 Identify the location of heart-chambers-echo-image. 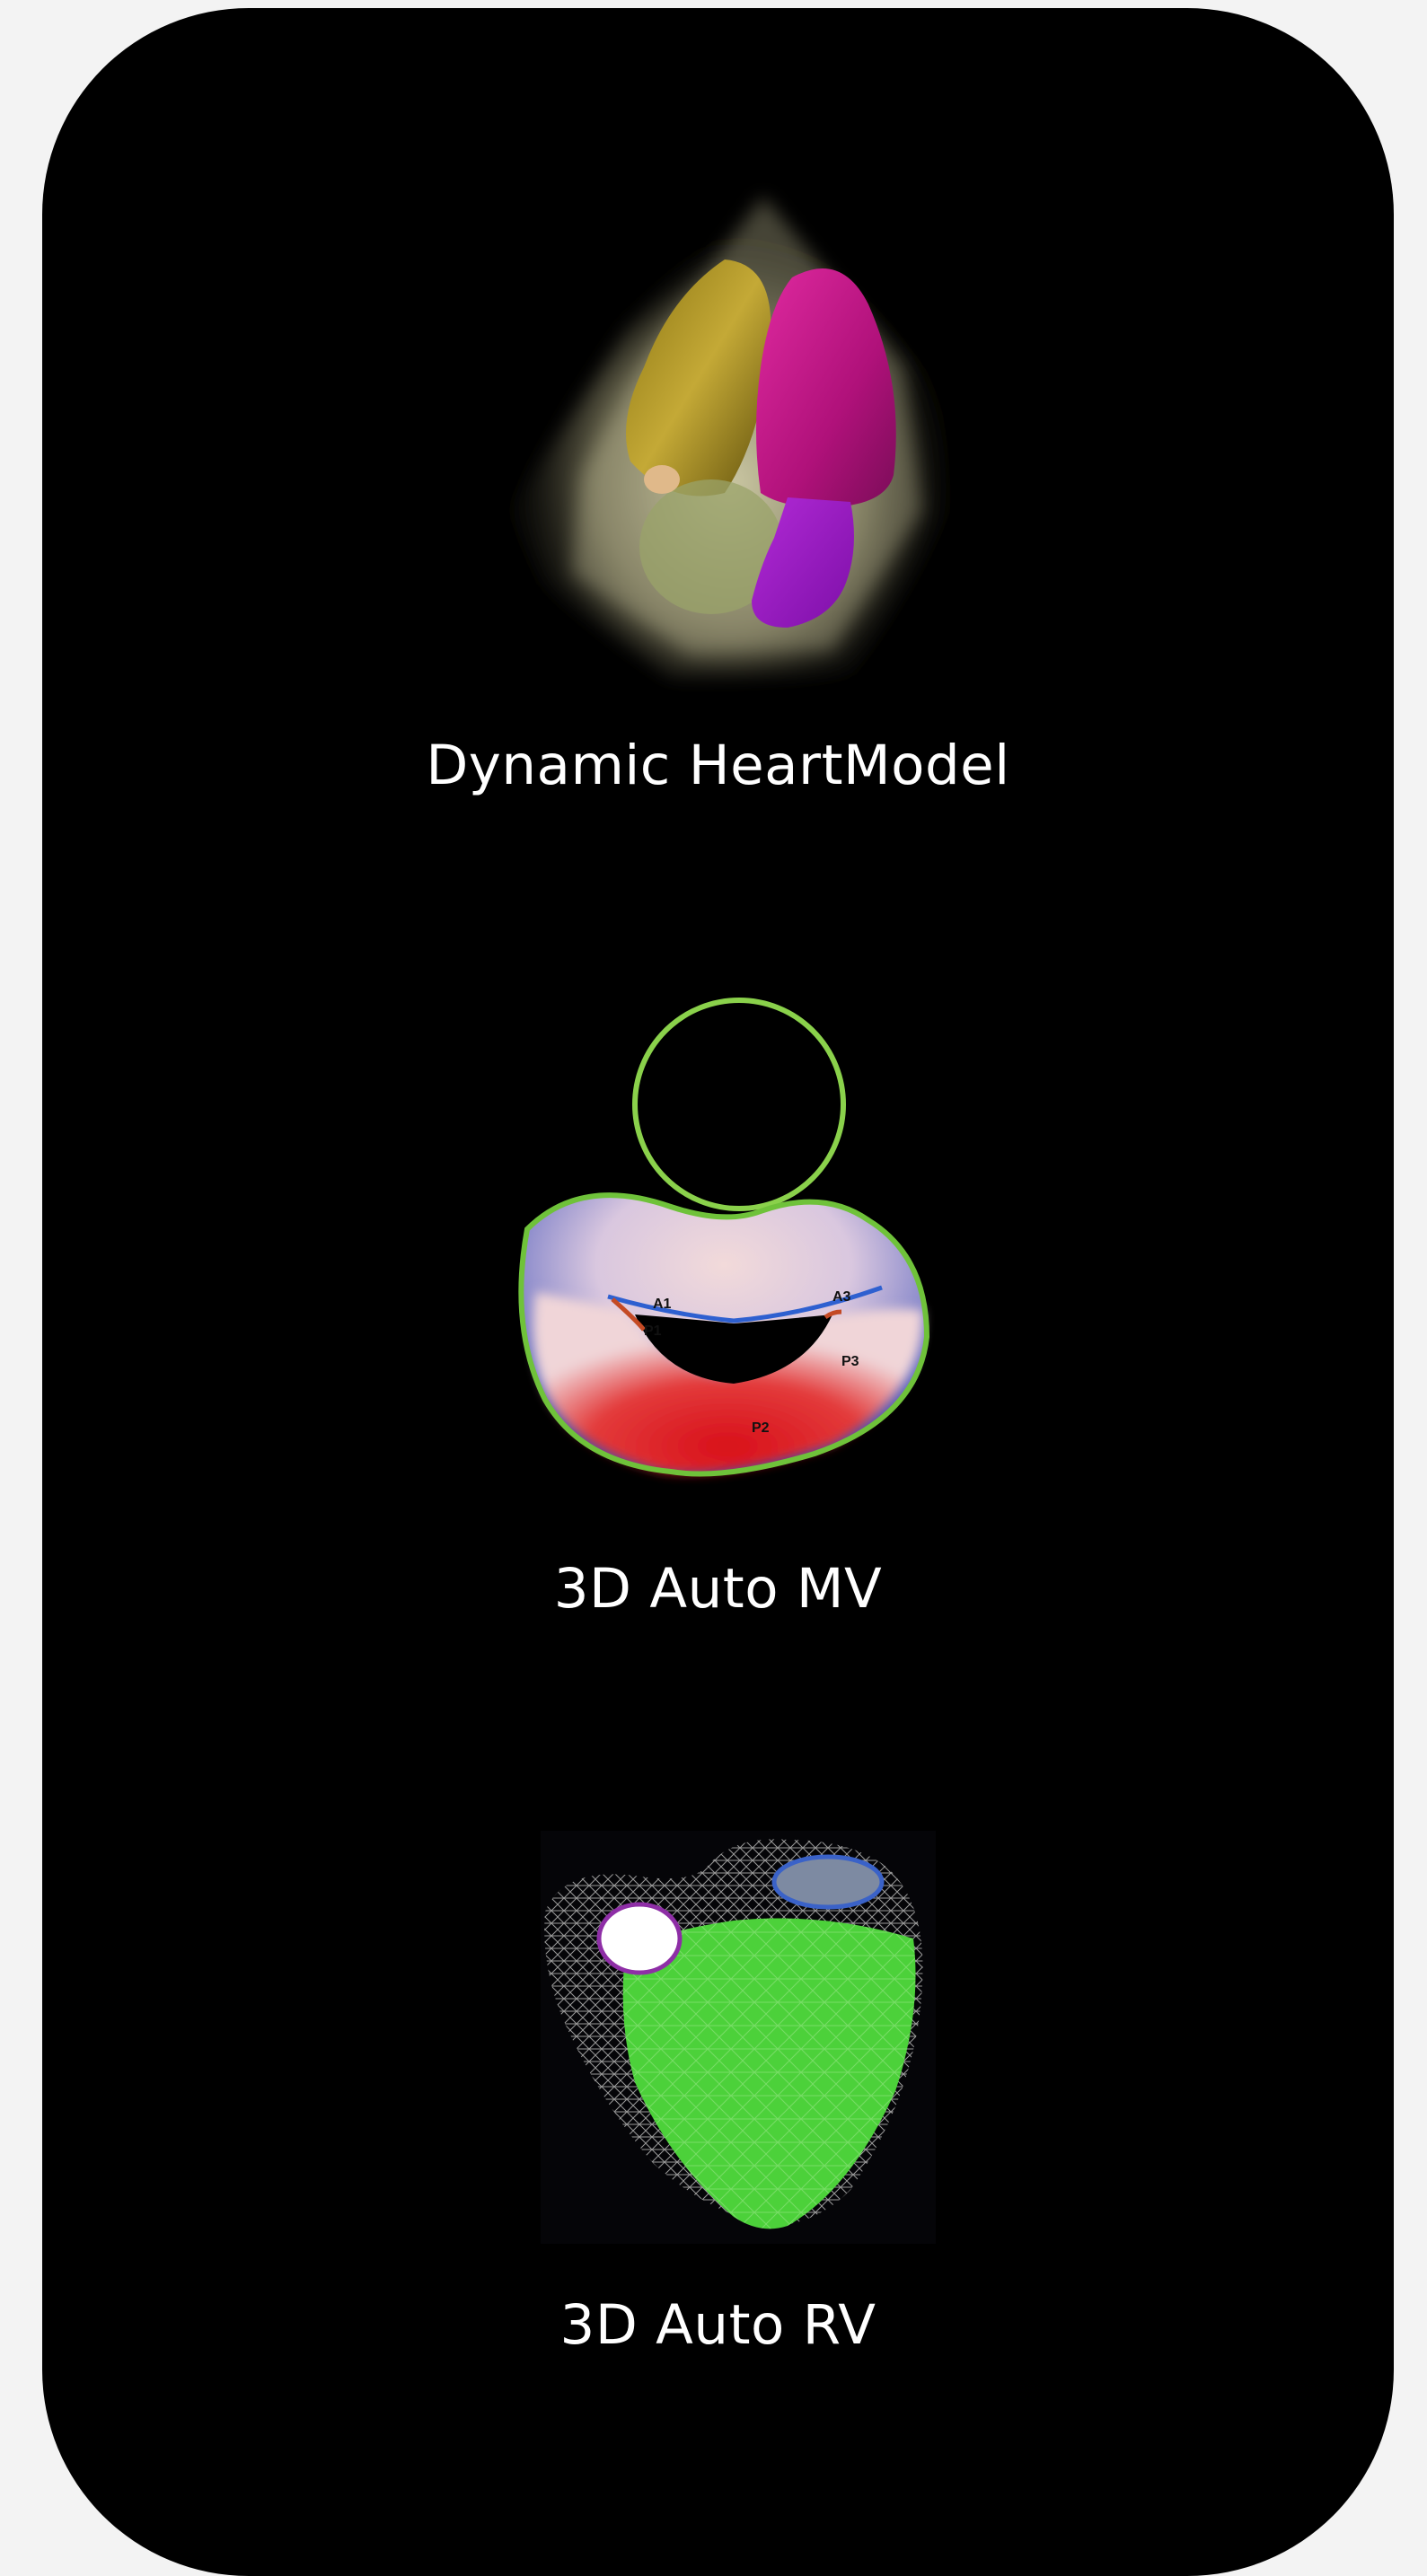
(729, 434).